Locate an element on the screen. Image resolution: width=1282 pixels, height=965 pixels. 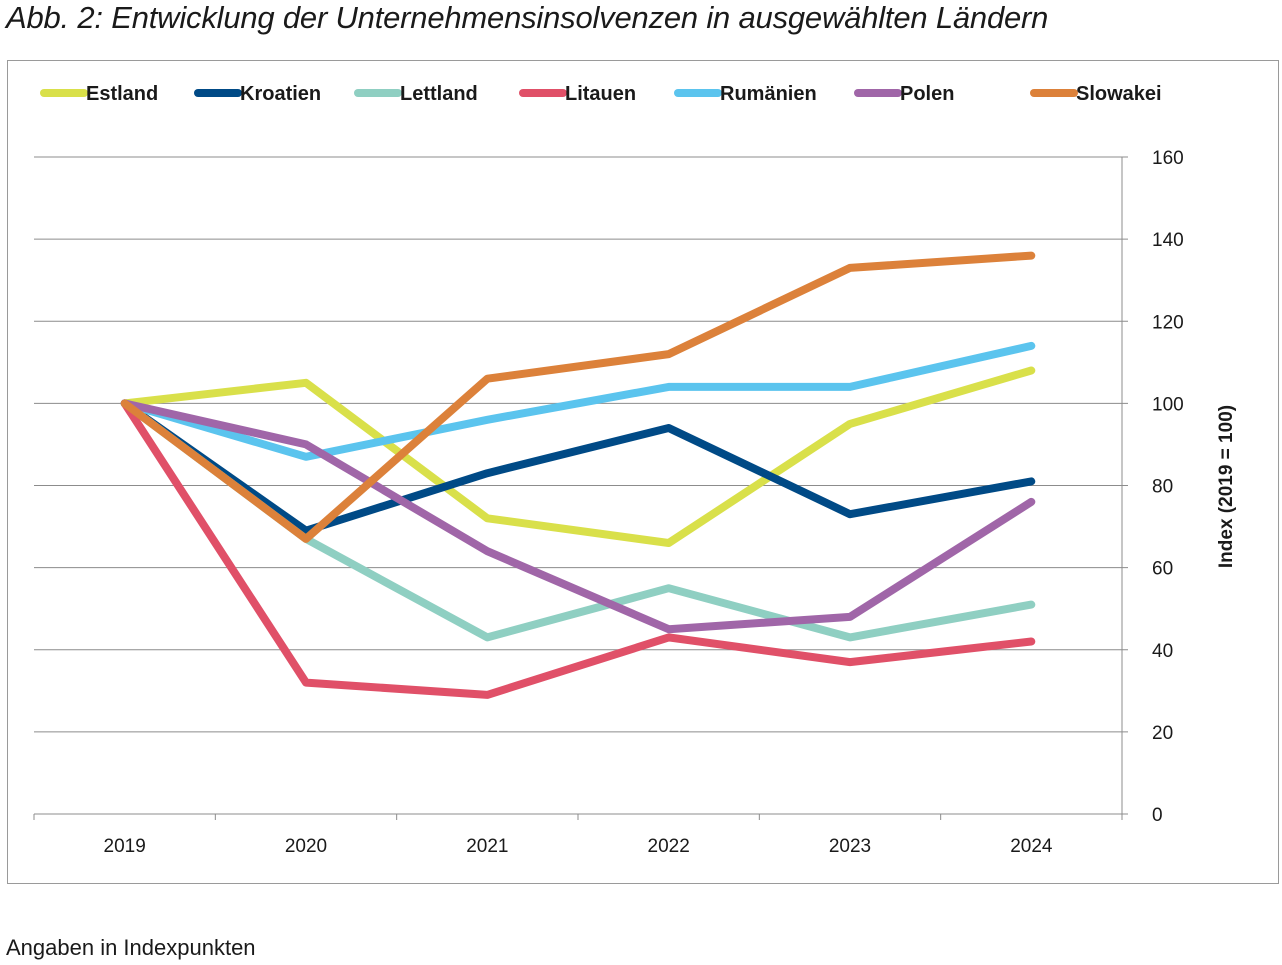
legend-label-rumanien: Rumänien is located at coordinates (768, 94).